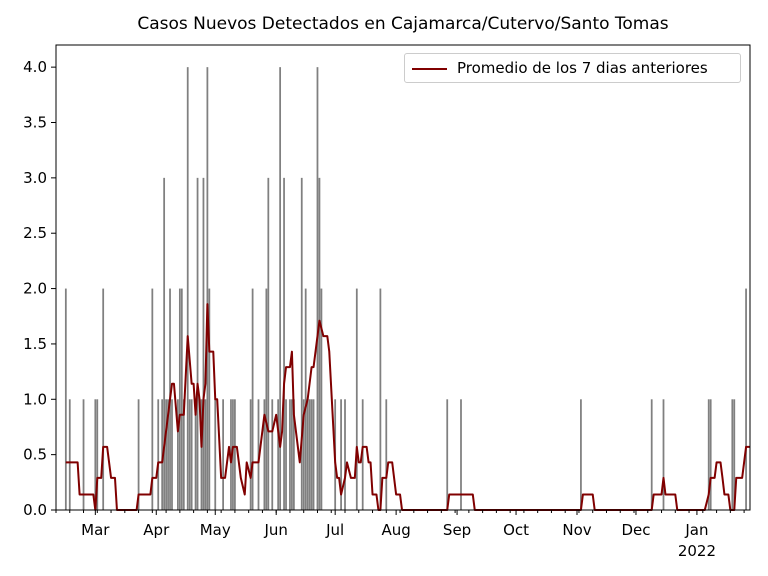 The width and height of the screenshot is (768, 576). I want to click on x-tick-label: Jan, so click(696, 530).